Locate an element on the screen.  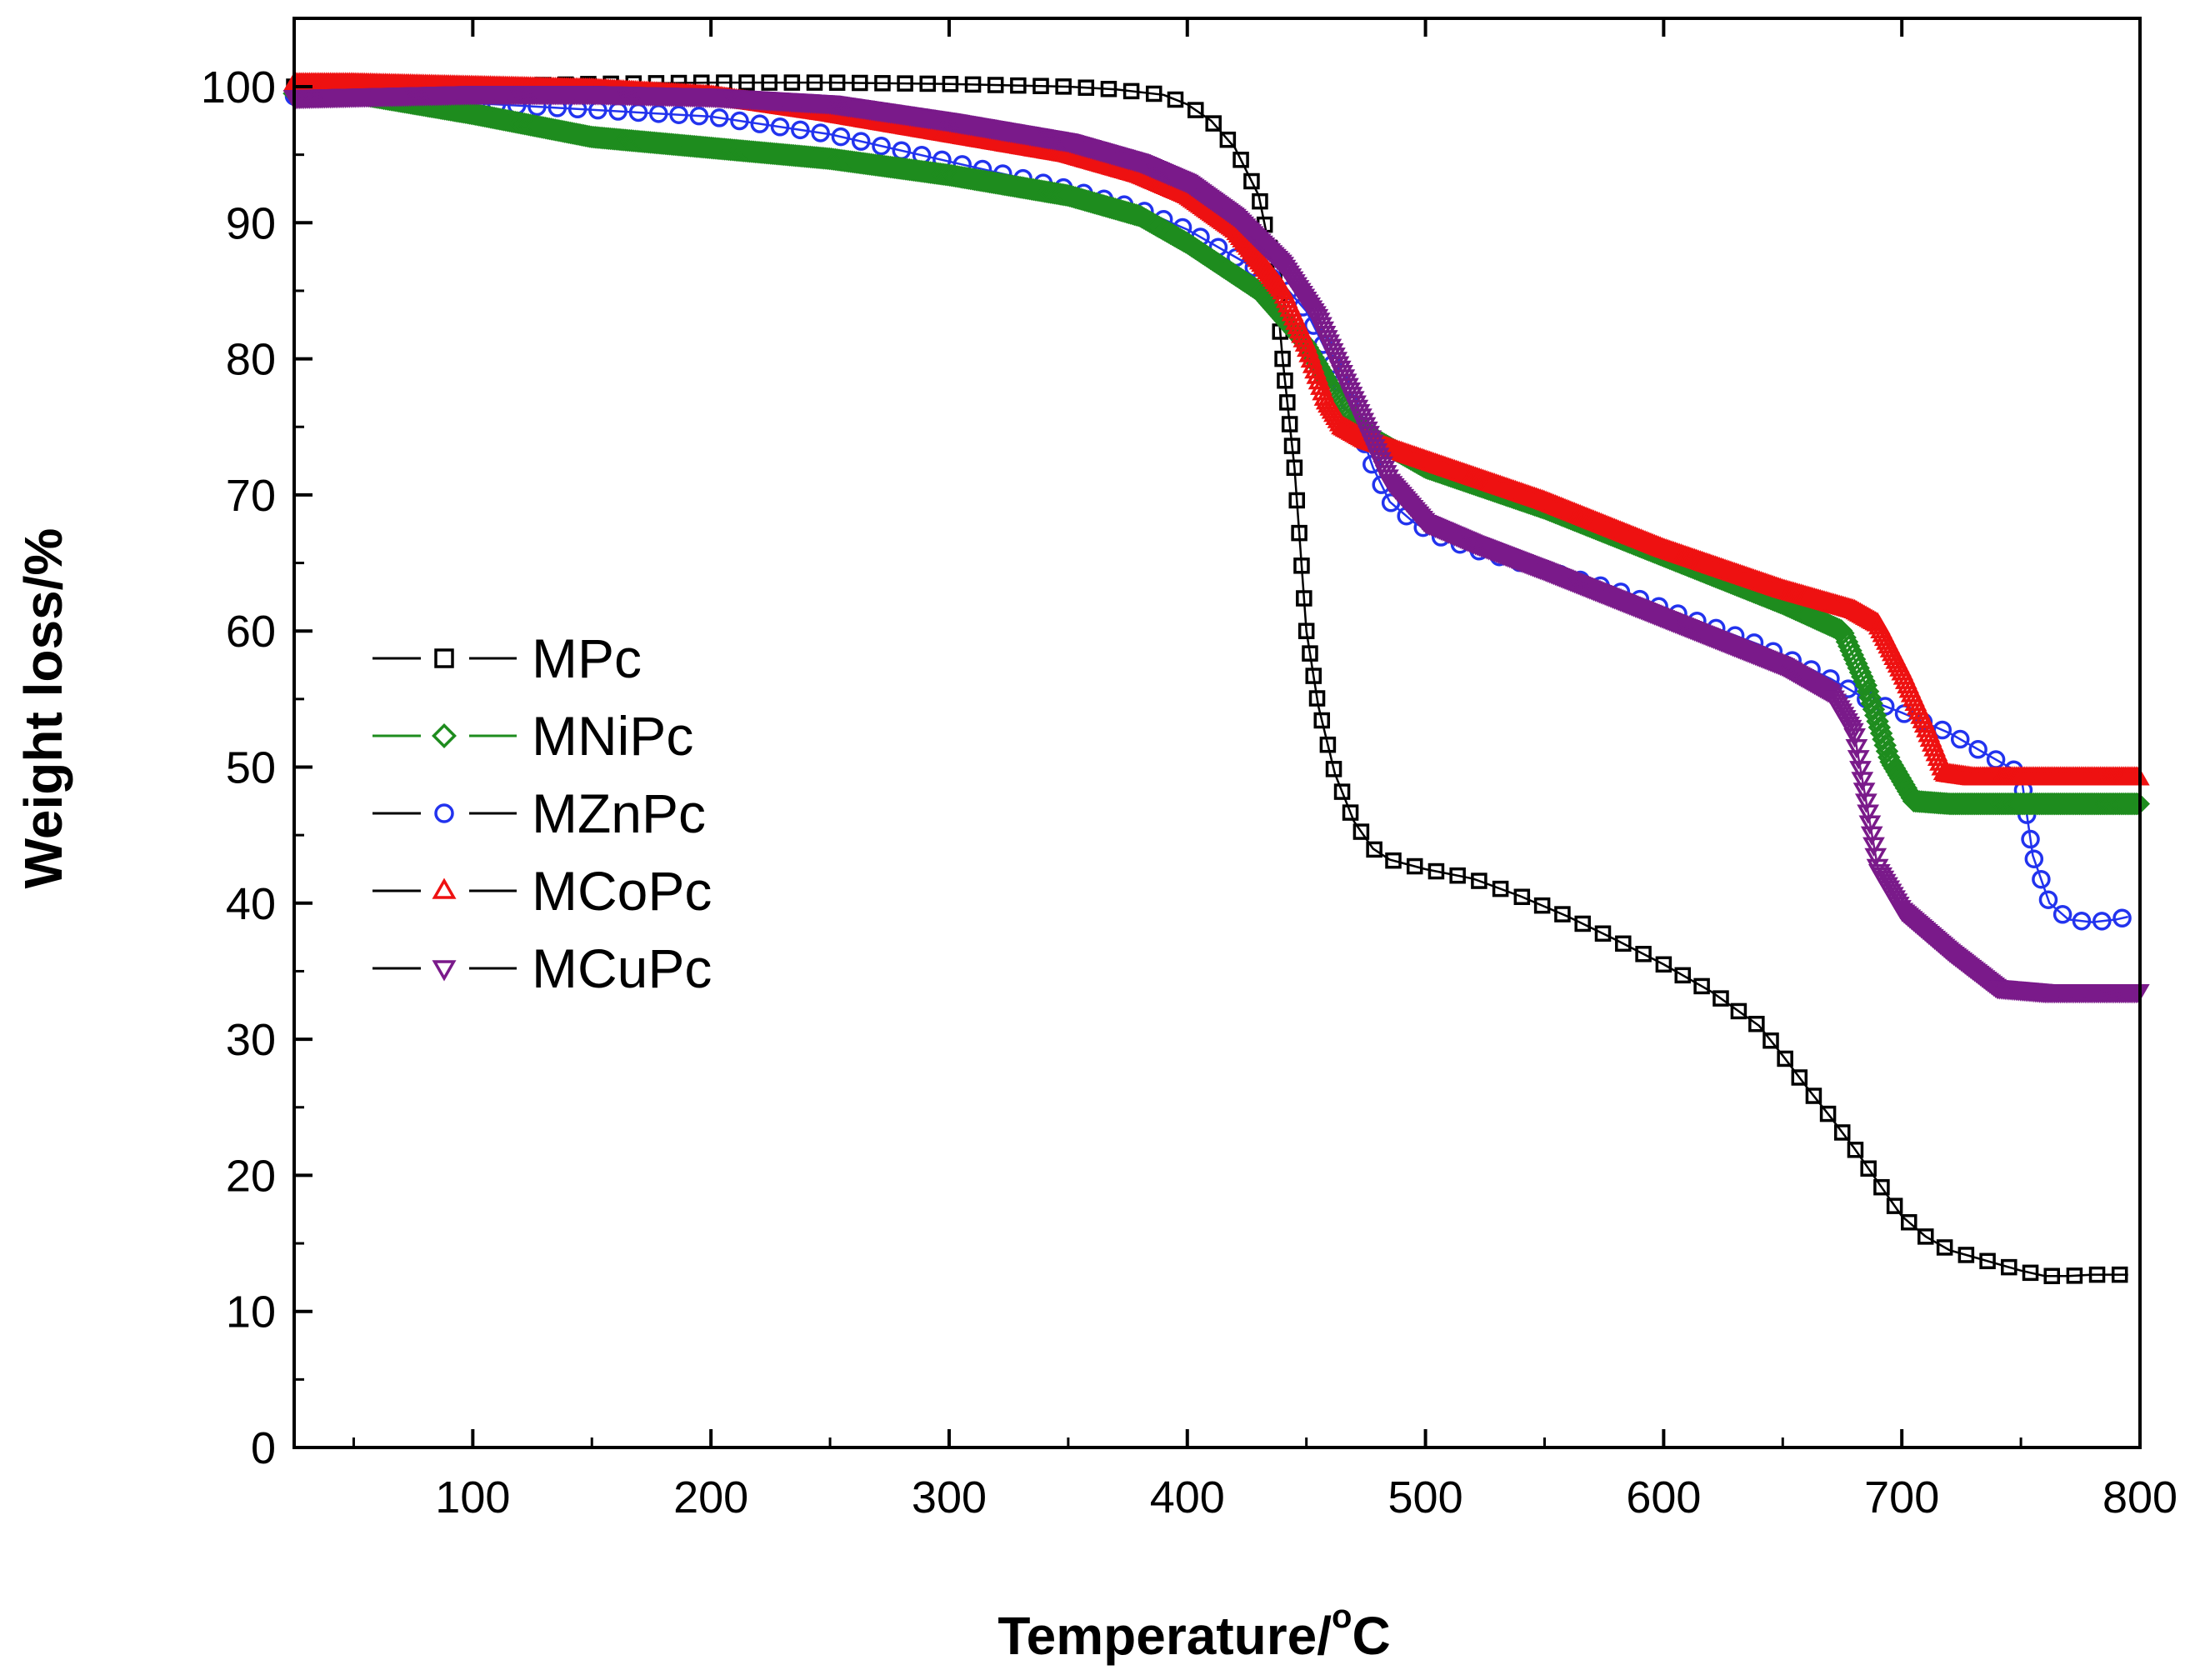
legend-item-mcupc: MCuPc is located at coordinates (542, 969).